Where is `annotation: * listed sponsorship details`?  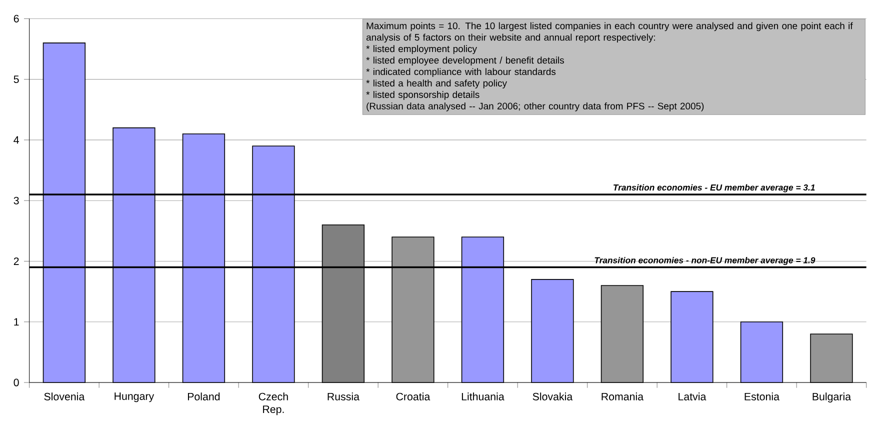 annotation: * listed sponsorship details is located at coordinates (423, 95).